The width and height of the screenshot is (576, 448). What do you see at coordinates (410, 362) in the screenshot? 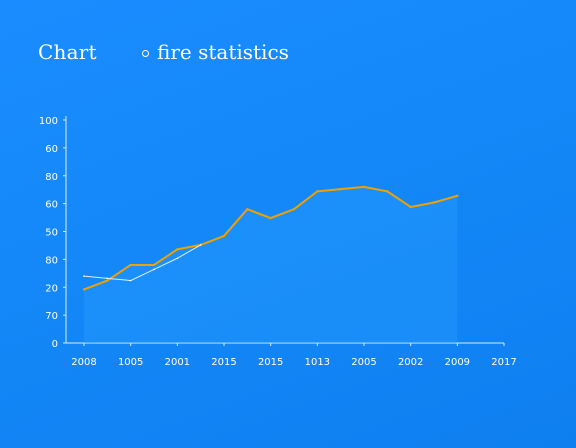
I see `x-tick-label: 2002` at bounding box center [410, 362].